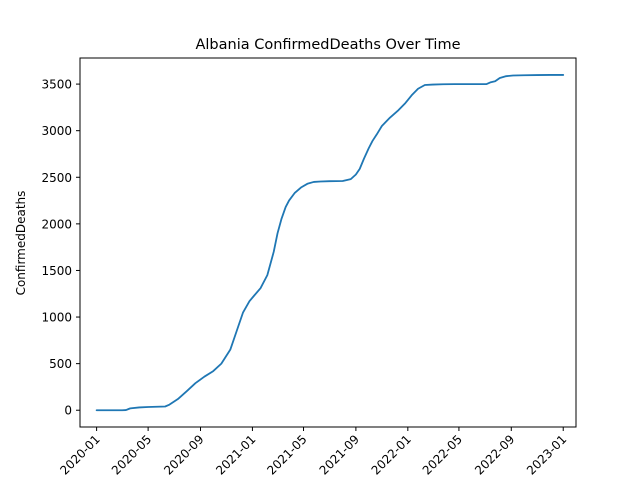 The image size is (640, 480). I want to click on y-tick-label: 2500, so click(56, 178).